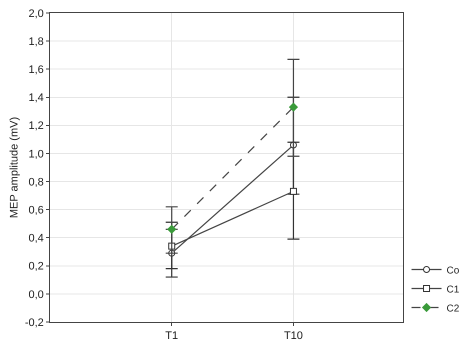 Image resolution: width=474 pixels, height=352 pixels. Describe the element at coordinates (36, 154) in the screenshot. I see `y-tick-label: 1,0` at that location.